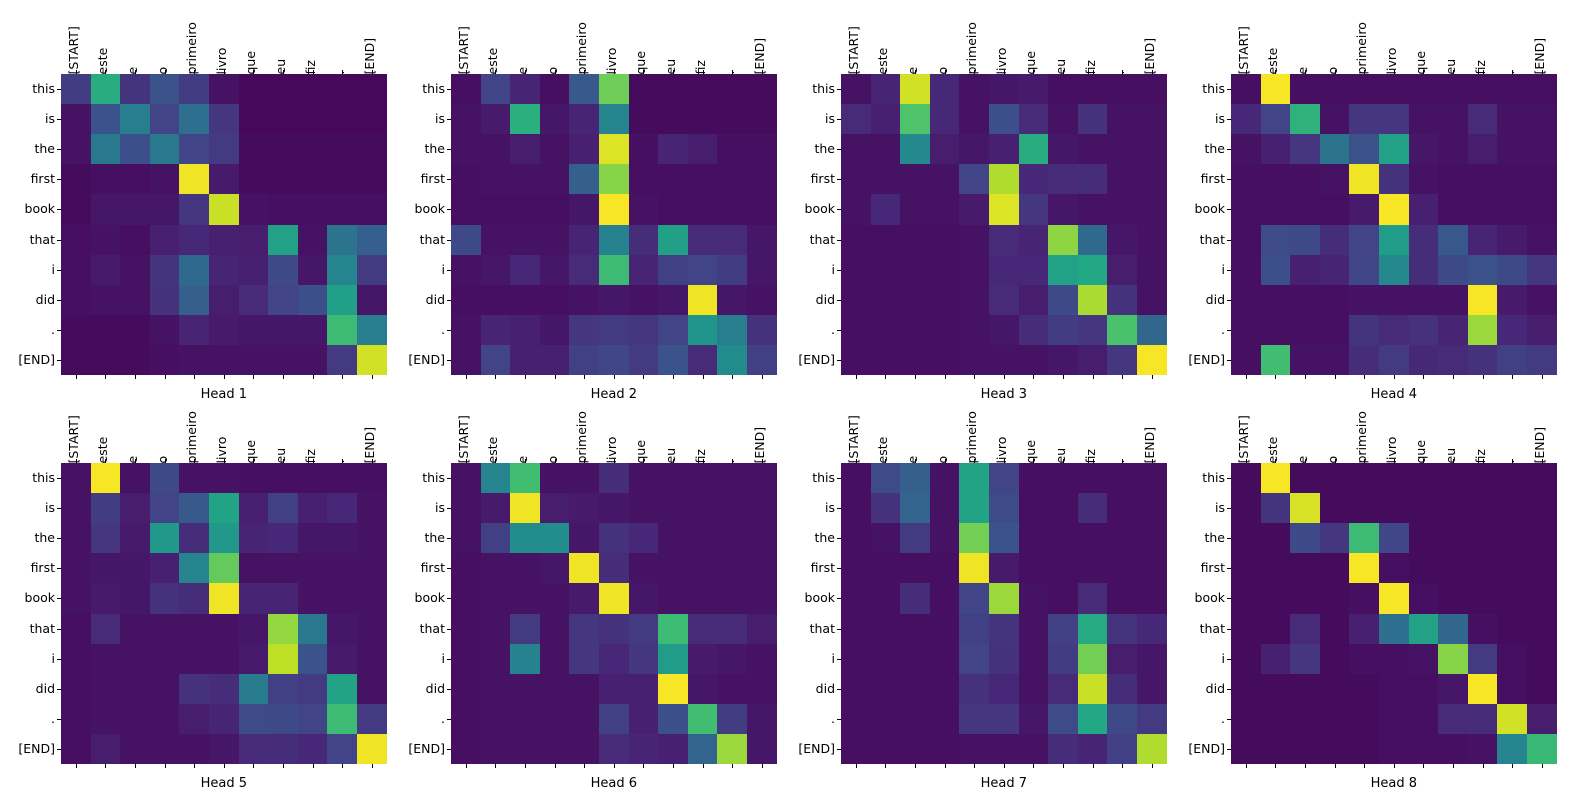  Describe the element at coordinates (36, 748) in the screenshot. I see `y-axis-tick-label: [END]` at that location.